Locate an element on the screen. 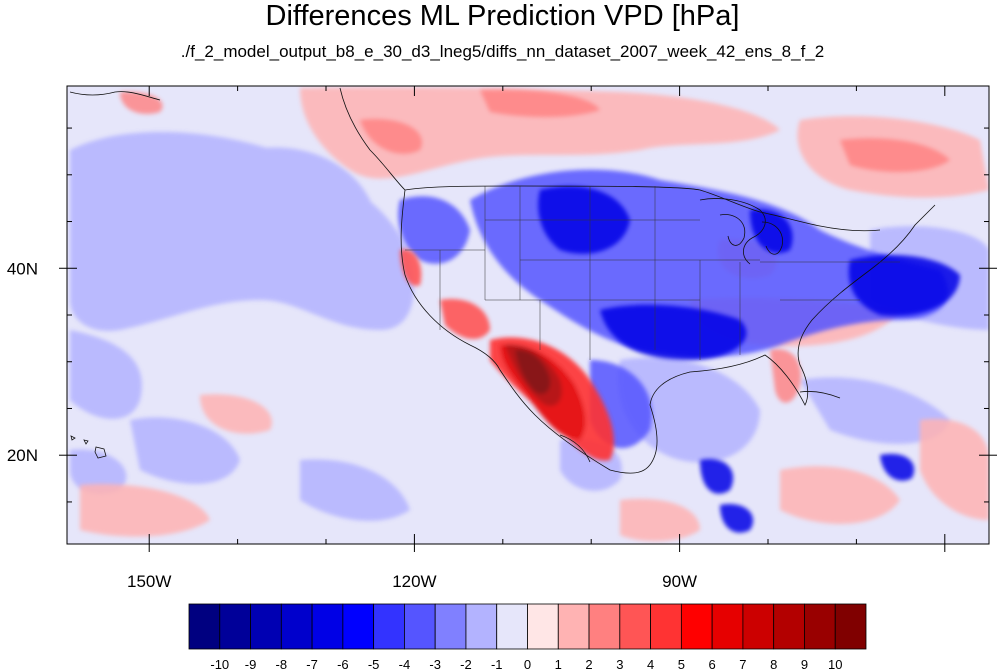  islands is located at coordinates (455, 425).